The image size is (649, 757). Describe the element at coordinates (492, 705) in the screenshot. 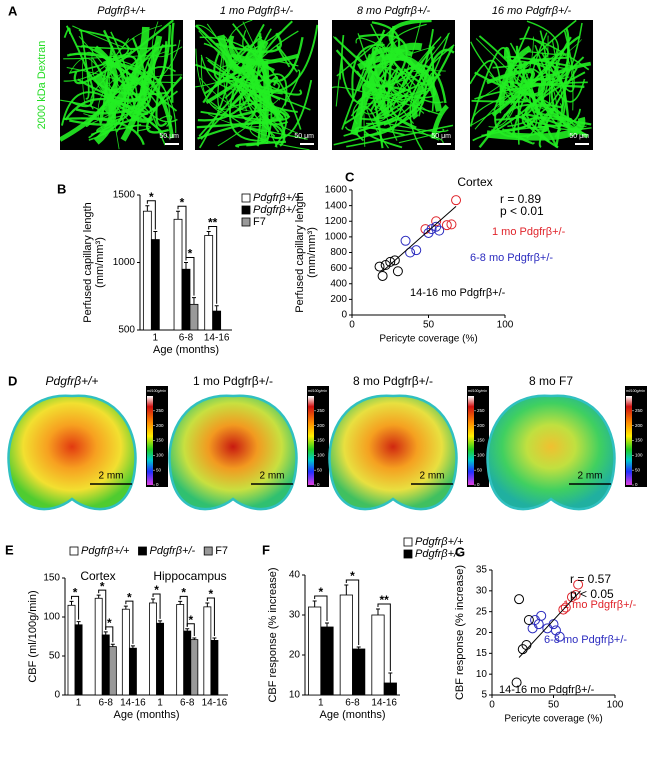

I see `x-tick-label: 0` at that location.